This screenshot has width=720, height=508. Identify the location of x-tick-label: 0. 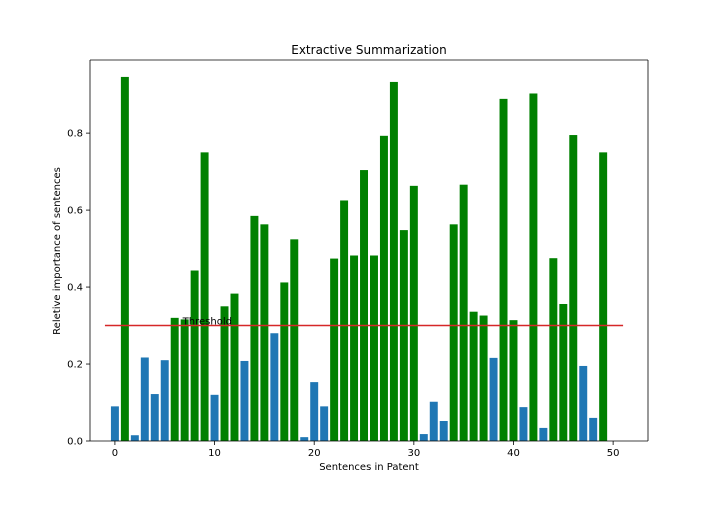
(115, 453).